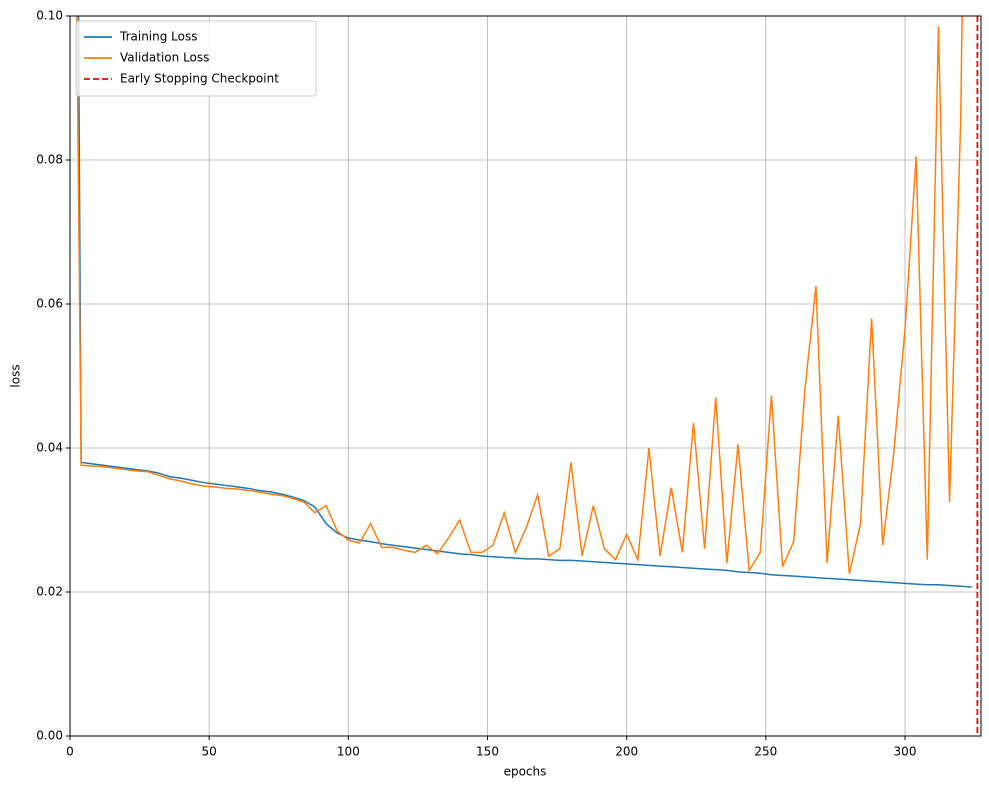 This screenshot has height=794, width=989. I want to click on x-tick-label: 200, so click(626, 752).